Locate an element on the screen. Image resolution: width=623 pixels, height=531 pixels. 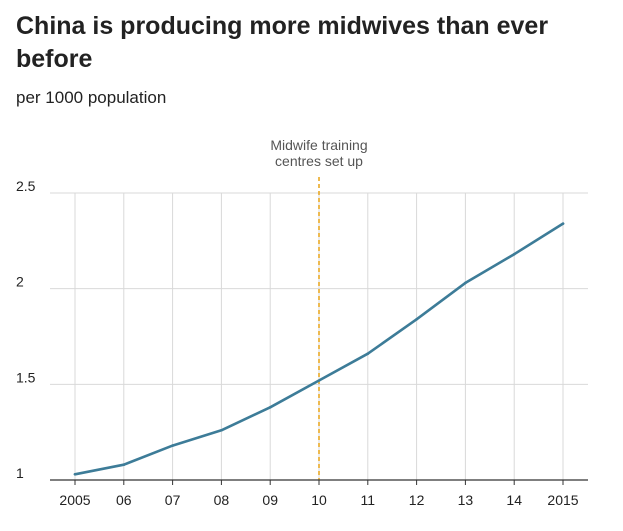
x-tick-label: 2005 is located at coordinates (74, 500).